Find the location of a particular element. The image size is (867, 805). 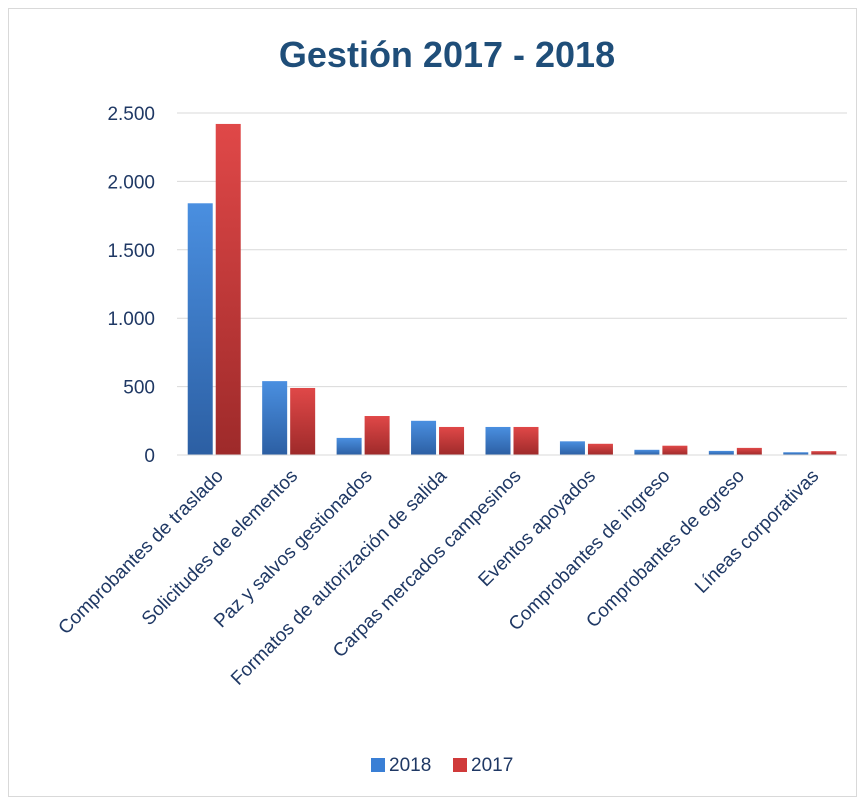

legend: 2018 2017 is located at coordinates (442, 765).